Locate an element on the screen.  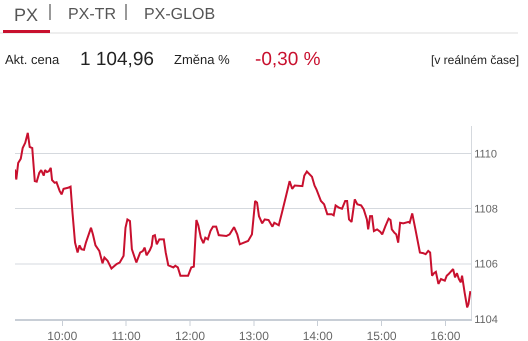
x-tick-label: 16:00 is located at coordinates (445, 335).